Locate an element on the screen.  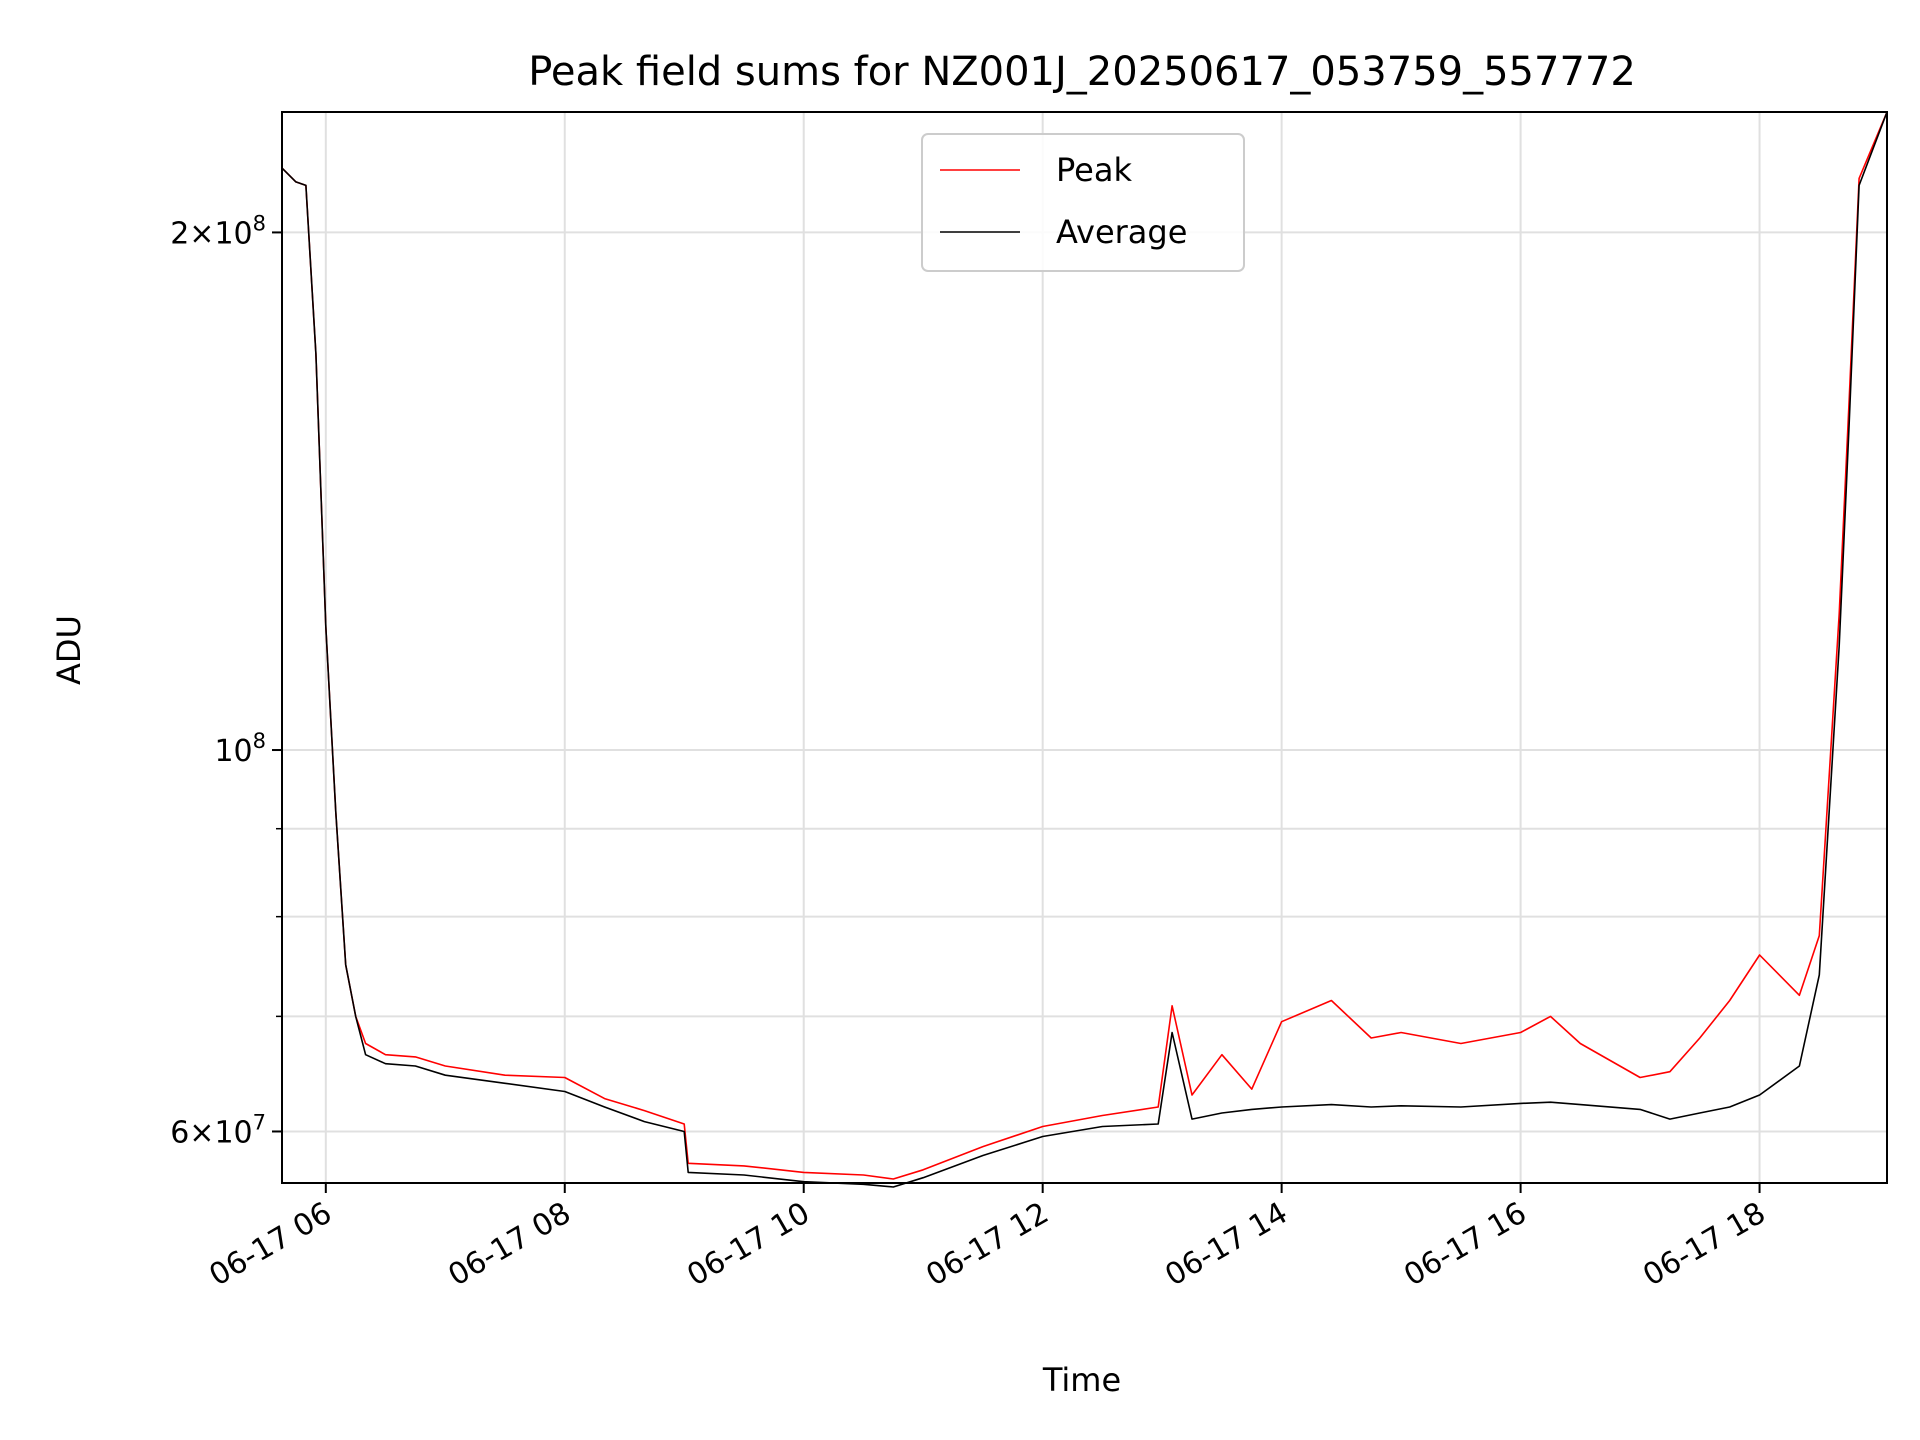
legend: Peak Average is located at coordinates (1083, 202).